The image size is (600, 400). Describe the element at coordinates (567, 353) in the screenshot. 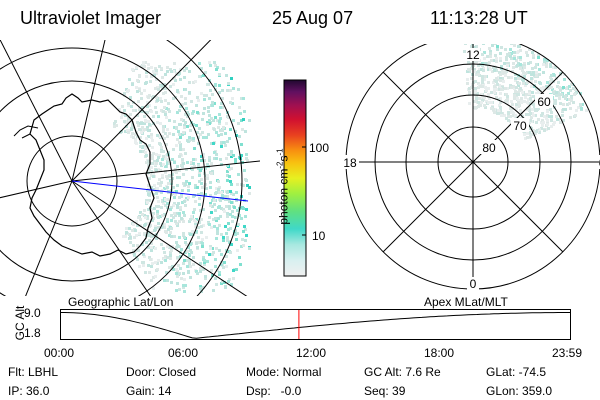

I see `timeline-xtick-2359: 23:59` at that location.